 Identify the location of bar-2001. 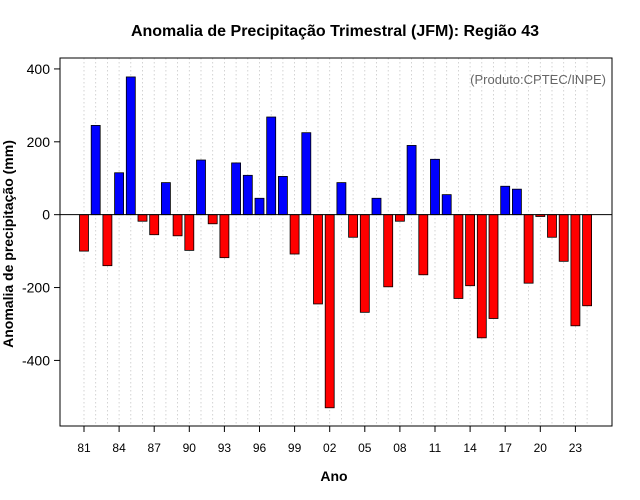
(318, 259).